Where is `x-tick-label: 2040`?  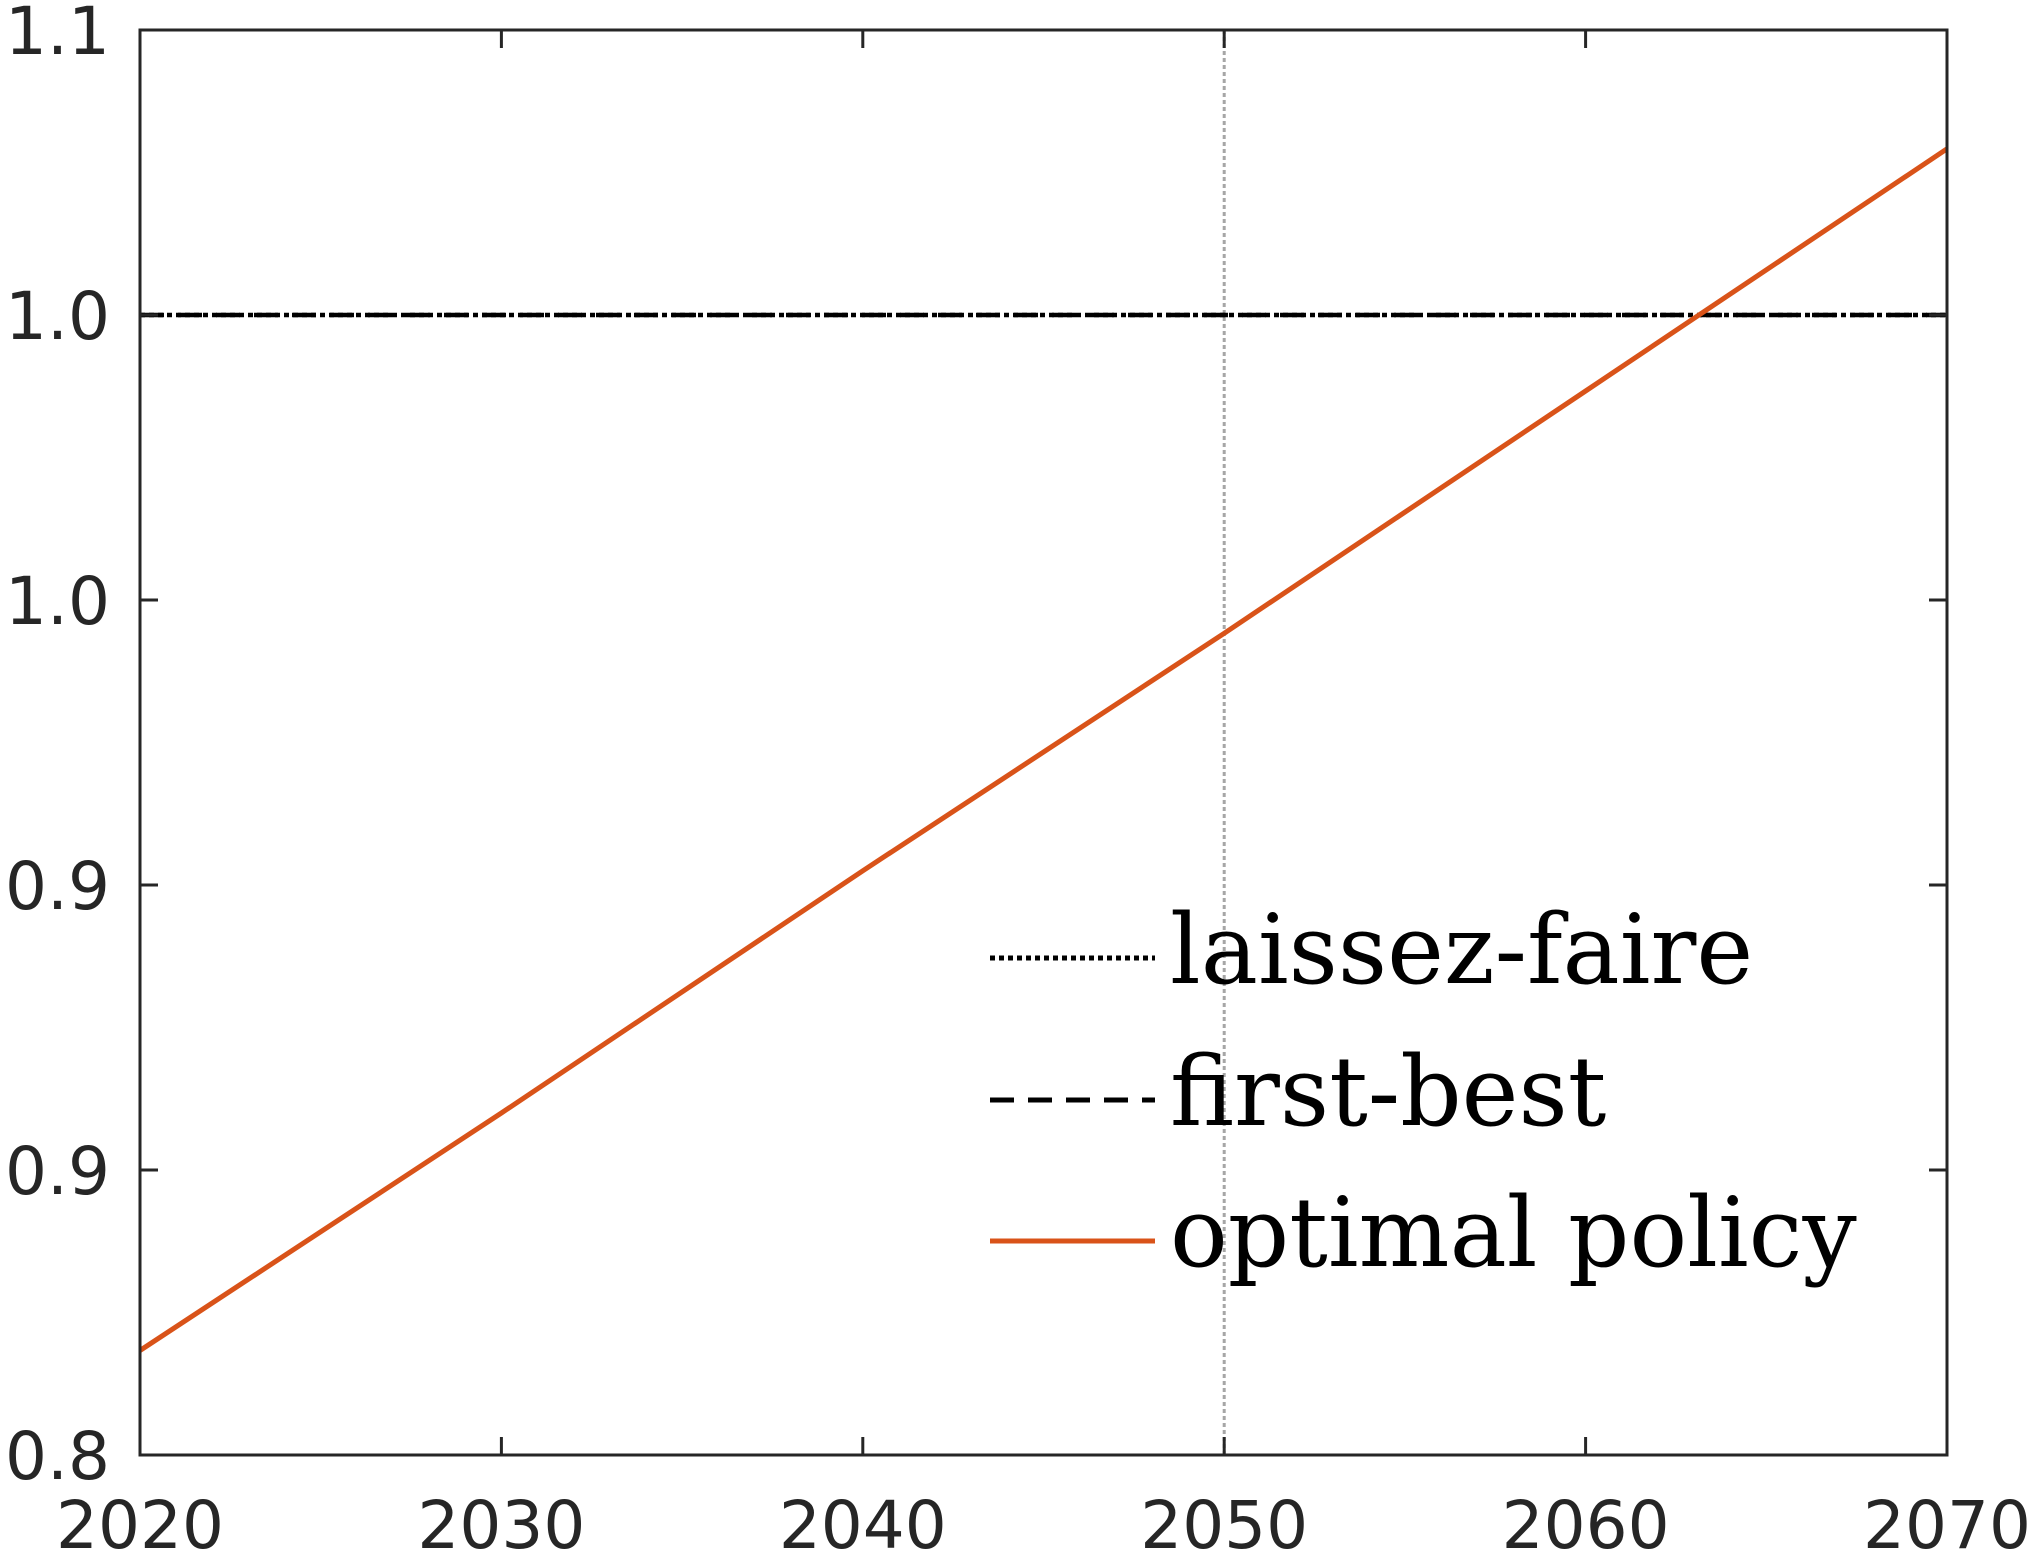 x-tick-label: 2040 is located at coordinates (863, 1520).